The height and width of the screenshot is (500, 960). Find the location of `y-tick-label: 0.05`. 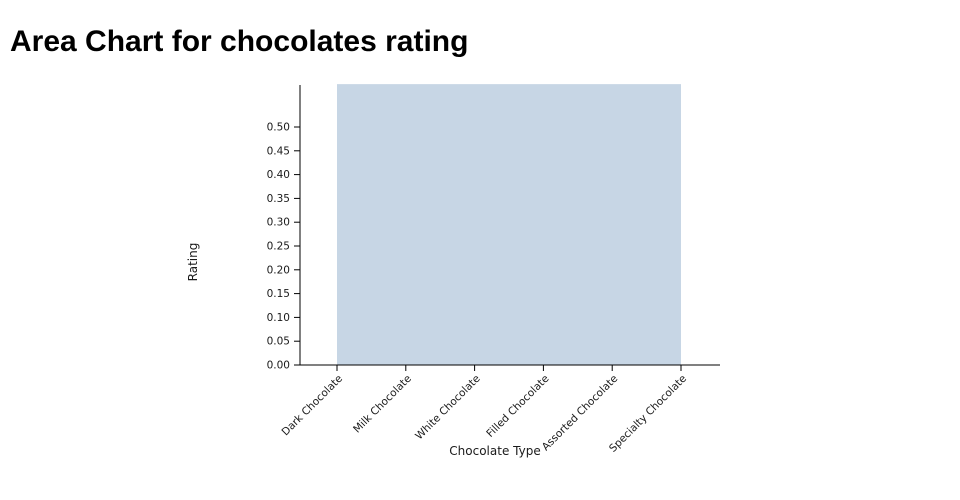

y-tick-label: 0.05 is located at coordinates (278, 342).